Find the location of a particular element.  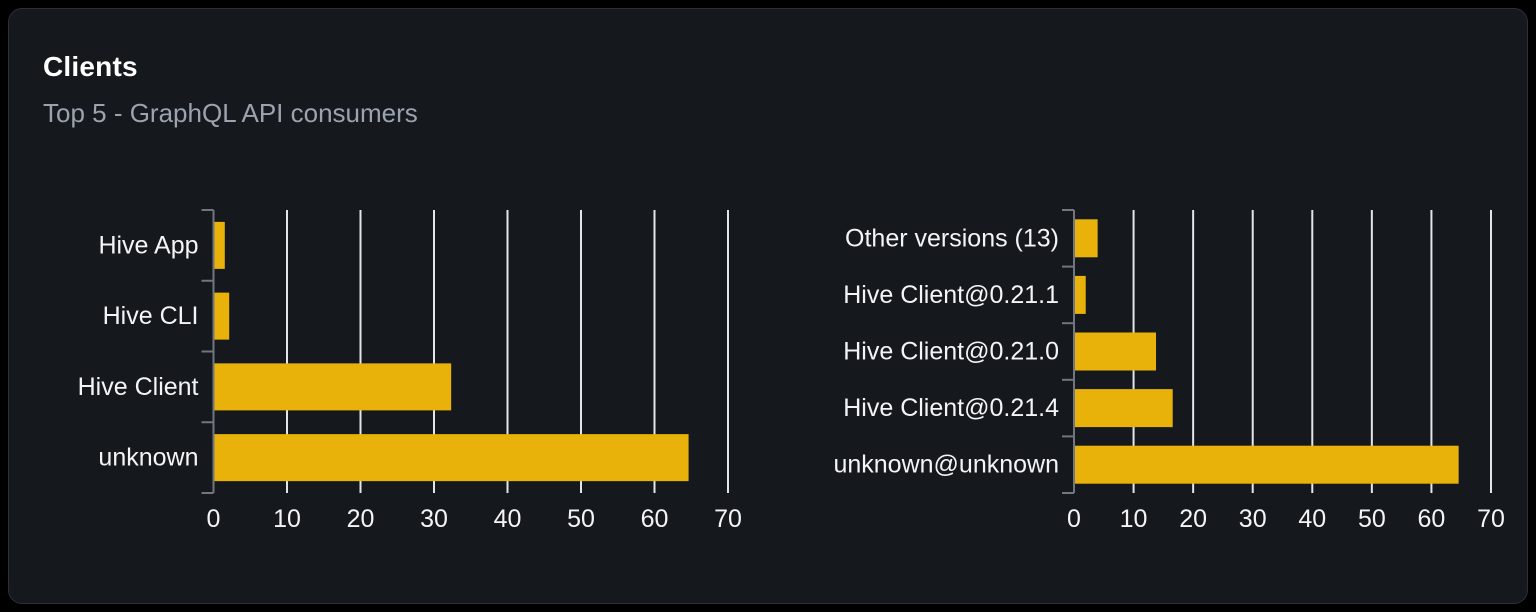

category-label: unknown is located at coordinates (148, 458).